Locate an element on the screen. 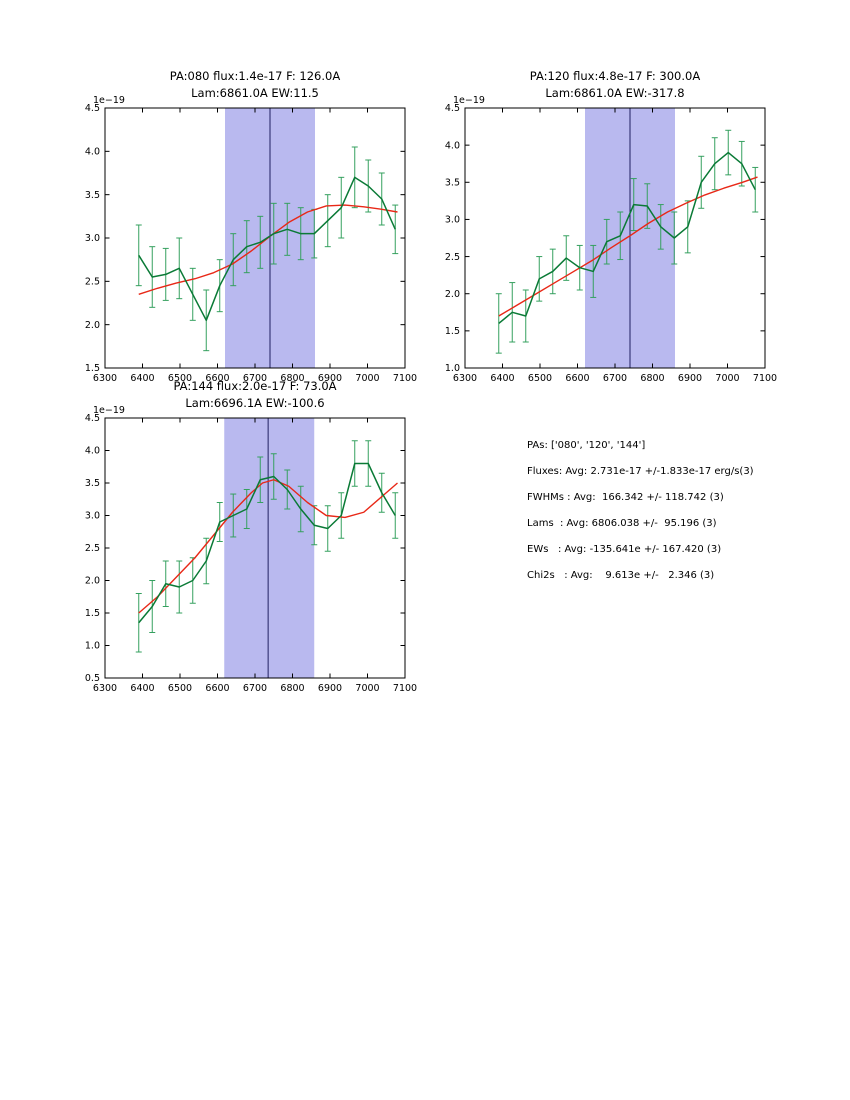  subplot-title-line2: Lam:6861.0A EW:-317.8 is located at coordinates (614, 93).